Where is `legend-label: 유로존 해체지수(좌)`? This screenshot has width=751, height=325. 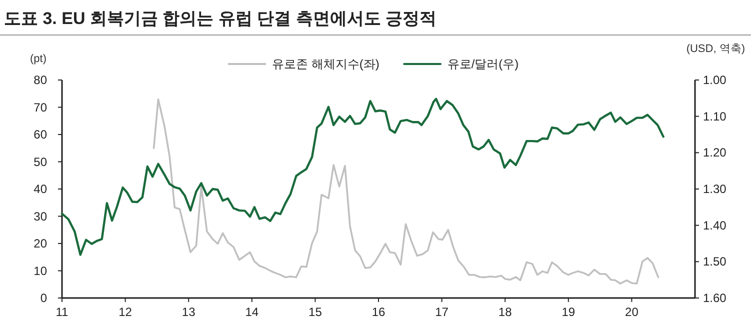 legend-label: 유로존 해체지수(좌) is located at coordinates (326, 64).